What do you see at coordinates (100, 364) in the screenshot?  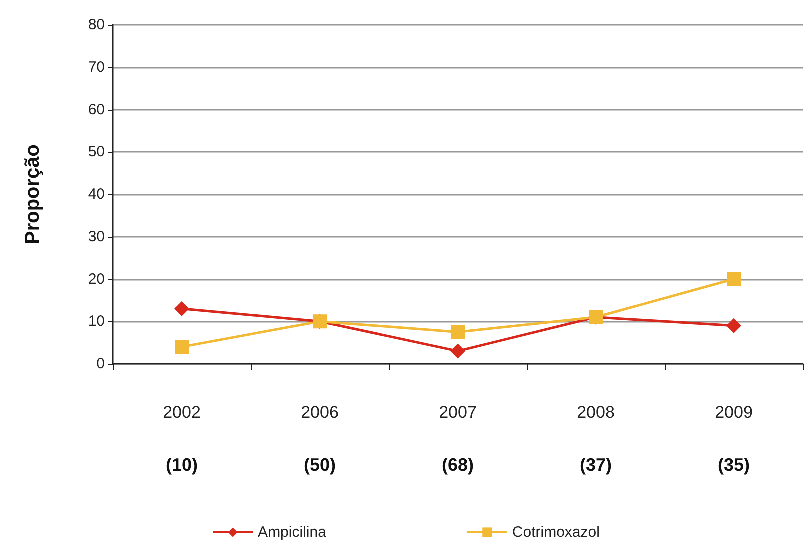 I see `y-tick-label: 0` at bounding box center [100, 364].